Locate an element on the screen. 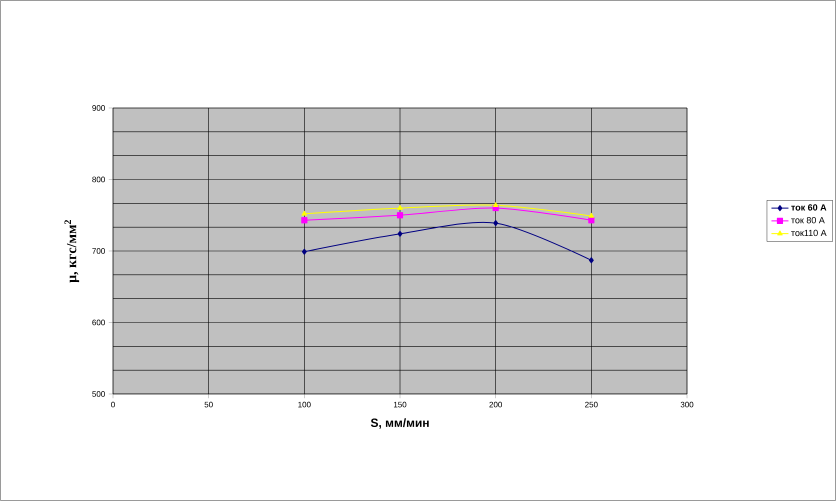  legend-label: ток110 А is located at coordinates (809, 233).